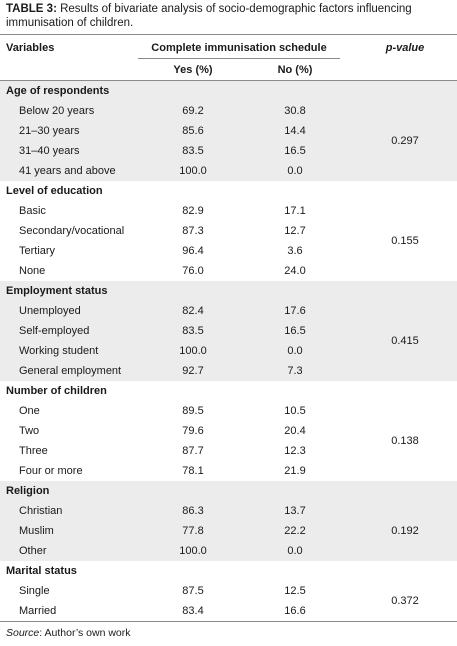 The height and width of the screenshot is (646, 457). What do you see at coordinates (239, 48) in the screenshot?
I see `header-complete-immunisation: Complete immunisation schedule` at bounding box center [239, 48].